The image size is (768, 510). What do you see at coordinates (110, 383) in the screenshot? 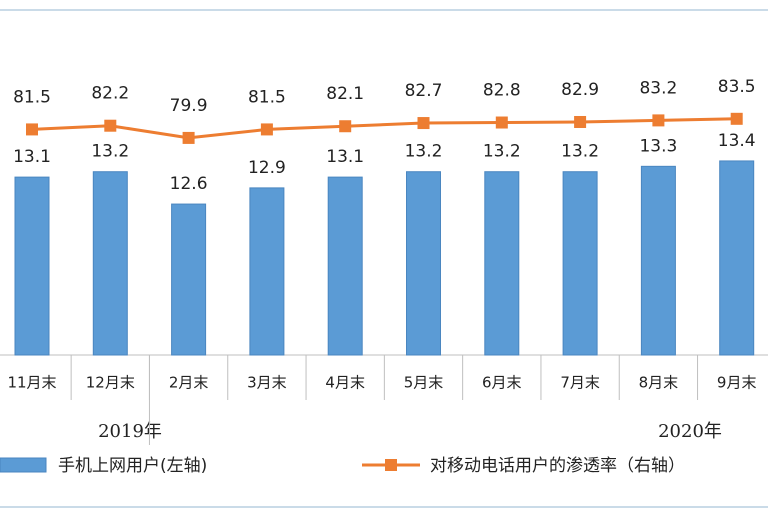
I see `x-tick-label: 12月末` at bounding box center [110, 383].